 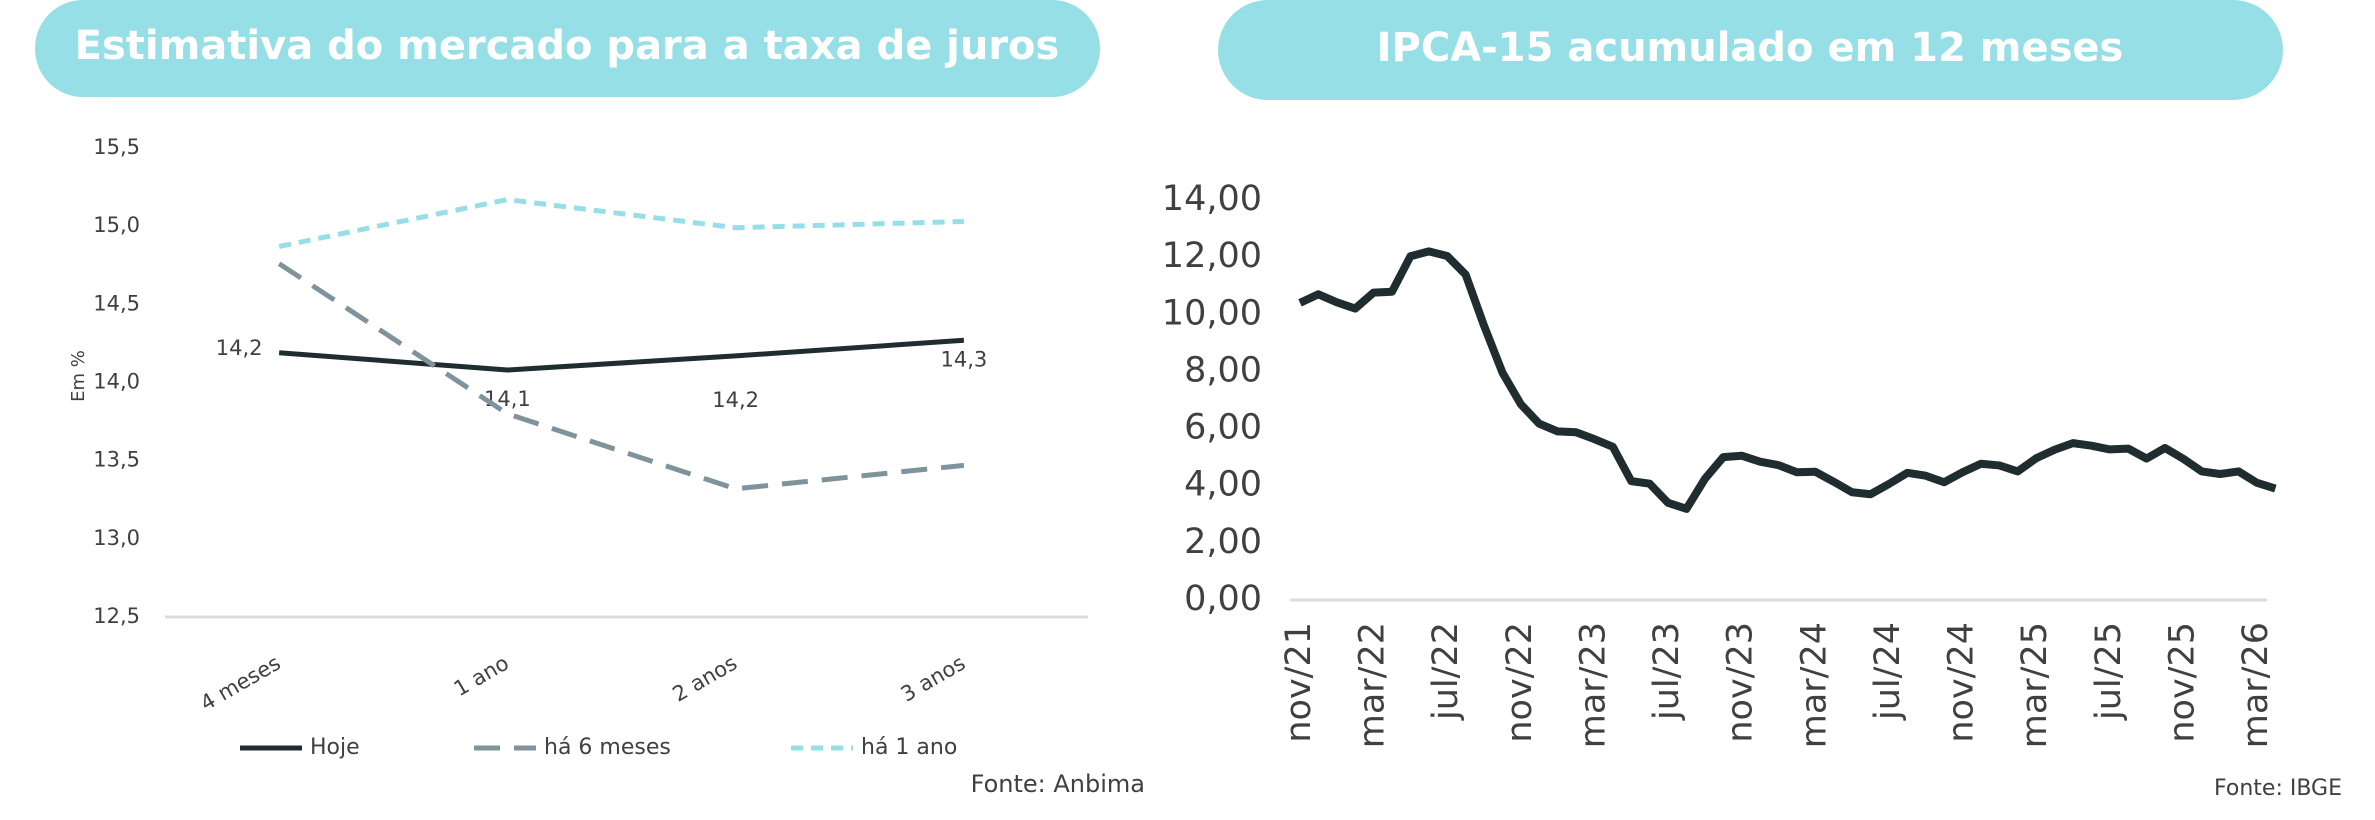 What do you see at coordinates (1223, 599) in the screenshot?
I see `y-tick-label: 0,00` at bounding box center [1223, 599].